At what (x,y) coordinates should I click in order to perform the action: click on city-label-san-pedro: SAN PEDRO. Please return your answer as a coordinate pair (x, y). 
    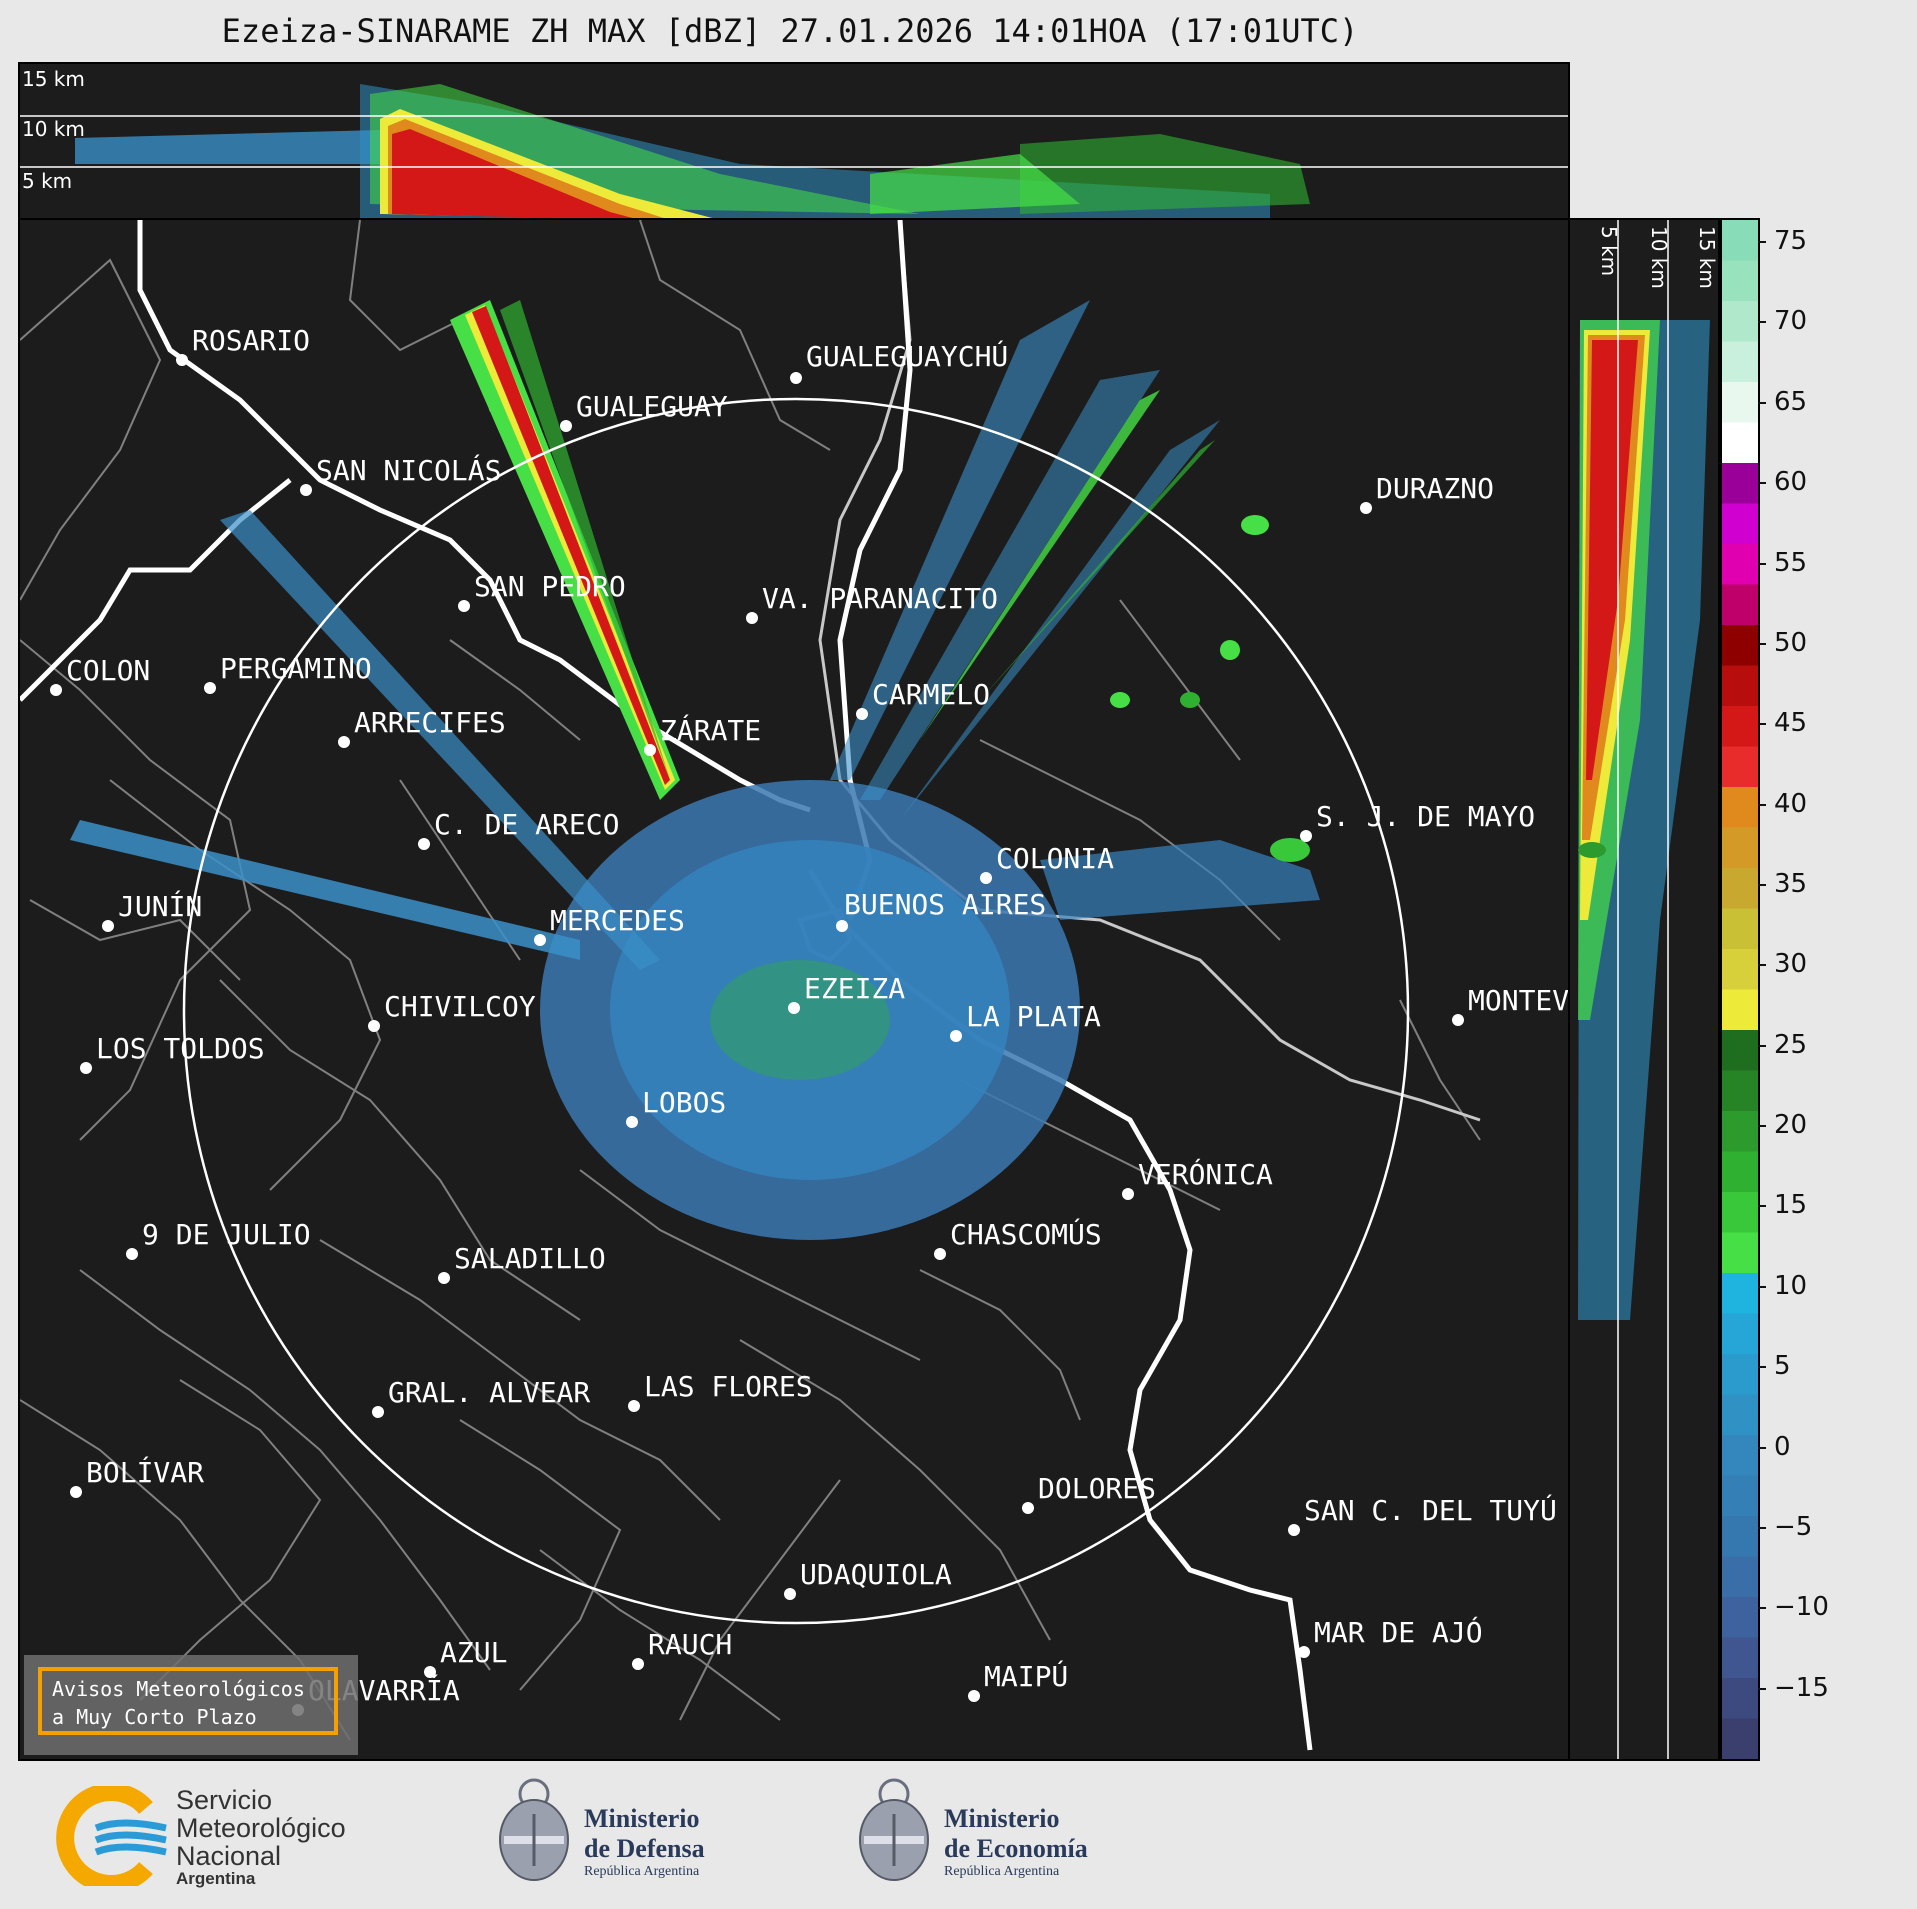
    Looking at the image, I should click on (550, 586).